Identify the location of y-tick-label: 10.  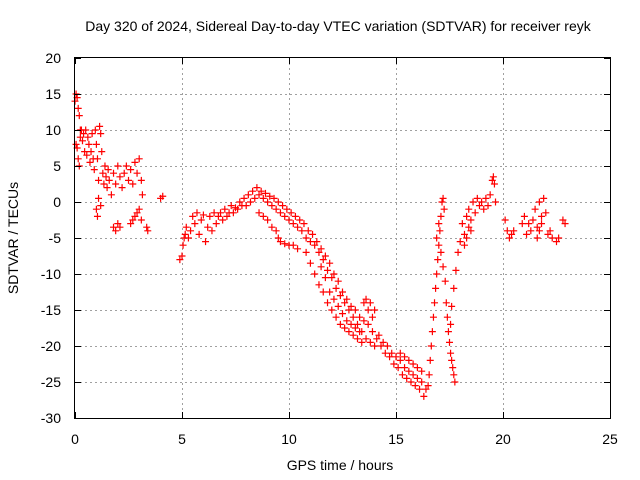
(53, 130).